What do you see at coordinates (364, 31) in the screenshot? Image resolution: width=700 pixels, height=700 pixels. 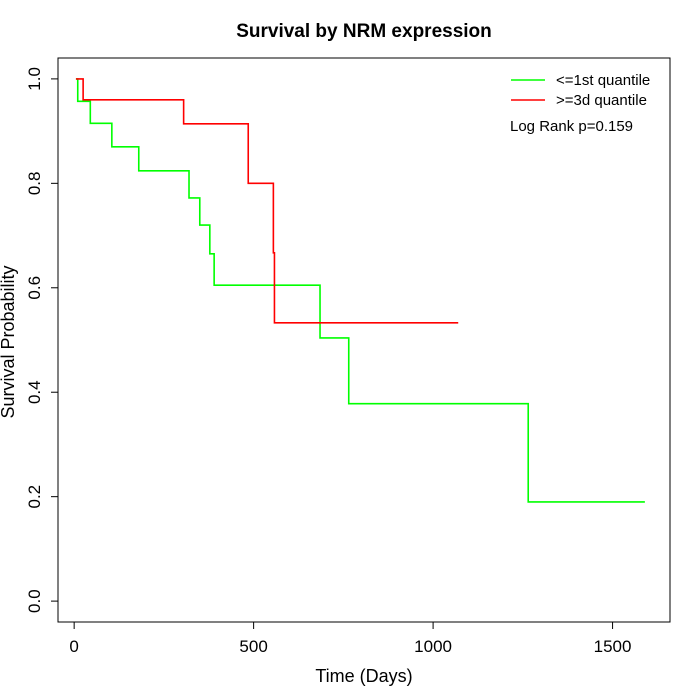 I see `chart-title: Survival by NRM expression` at bounding box center [364, 31].